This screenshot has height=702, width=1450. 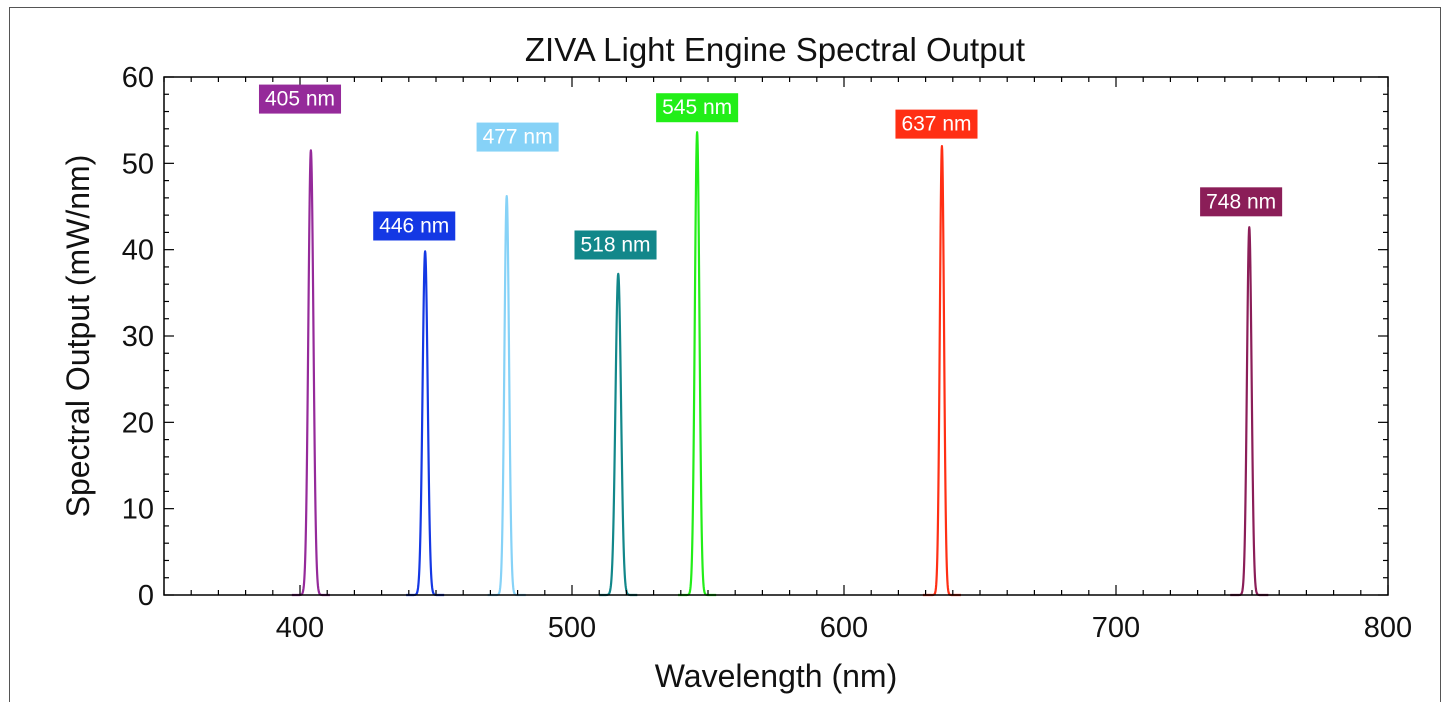 I want to click on y-tick-label: 40, so click(x=138, y=251).